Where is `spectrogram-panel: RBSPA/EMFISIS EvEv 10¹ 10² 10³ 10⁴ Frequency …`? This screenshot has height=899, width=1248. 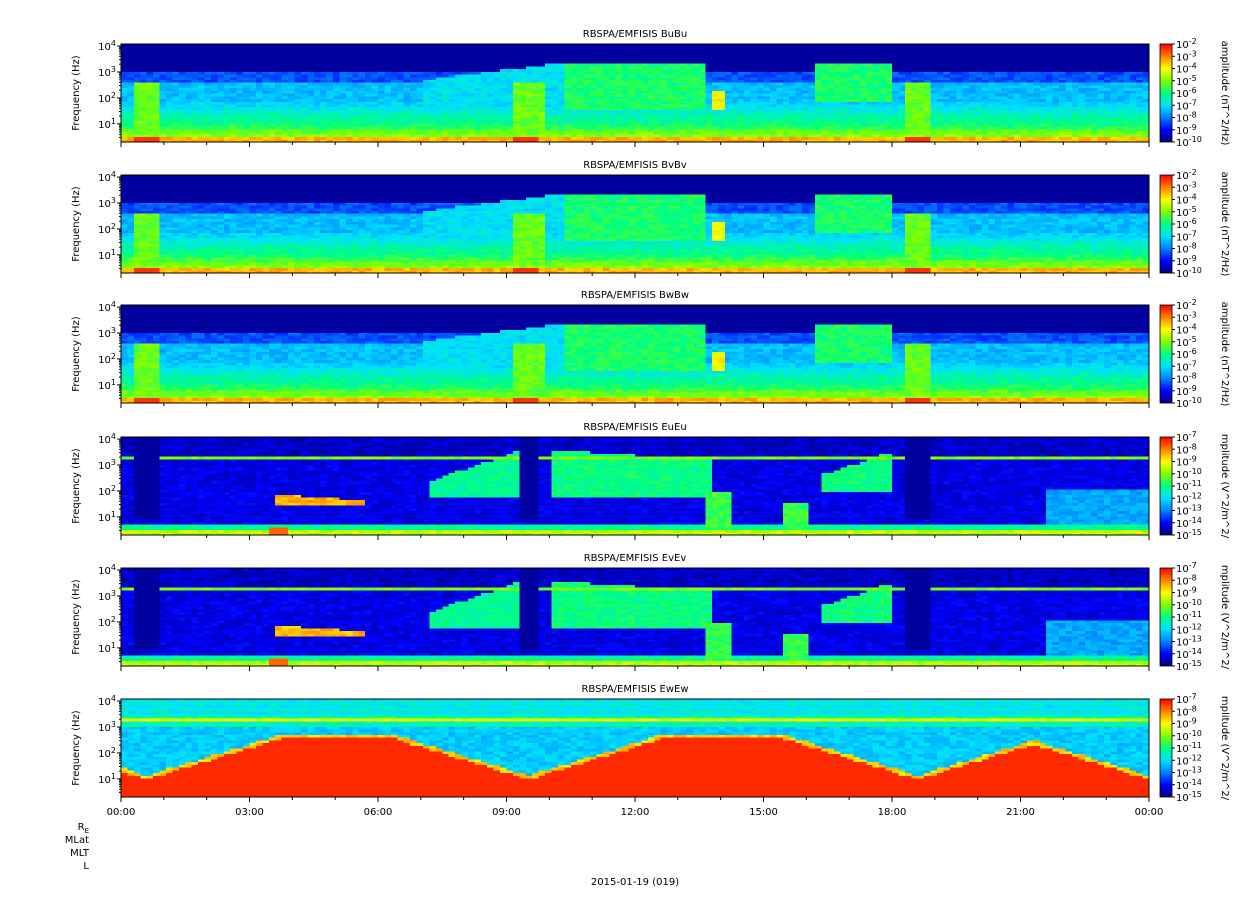 spectrogram-panel: RBSPA/EMFISIS EvEv 10¹ 10² 10³ 10⁴ Frequency … is located at coordinates (650, 613).